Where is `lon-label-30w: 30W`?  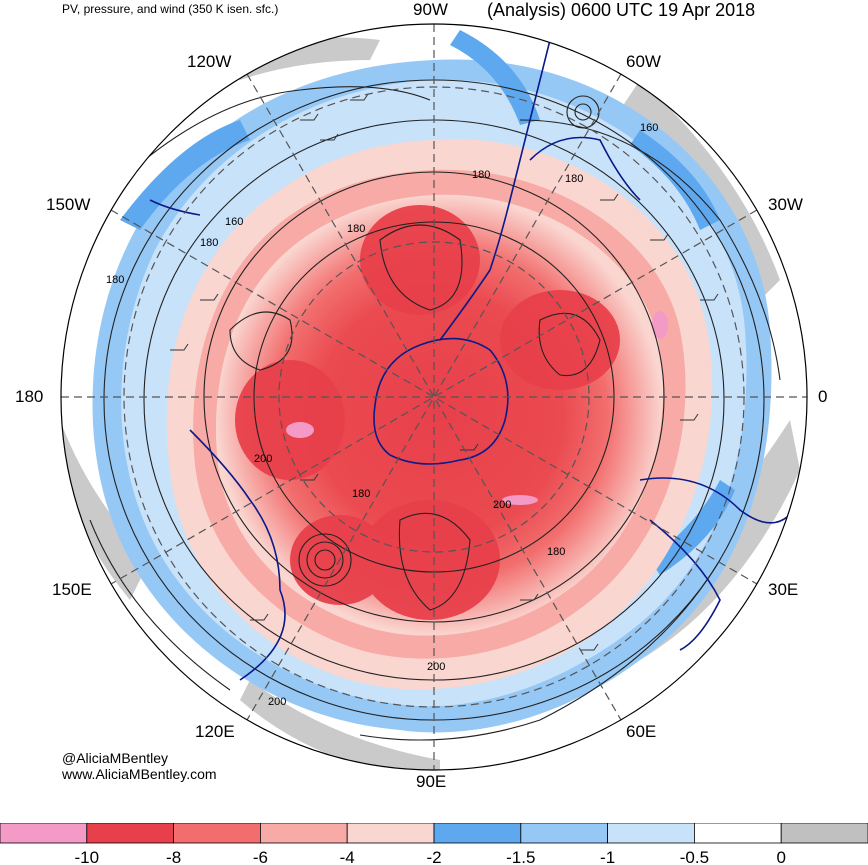
lon-label-30w: 30W is located at coordinates (785, 204).